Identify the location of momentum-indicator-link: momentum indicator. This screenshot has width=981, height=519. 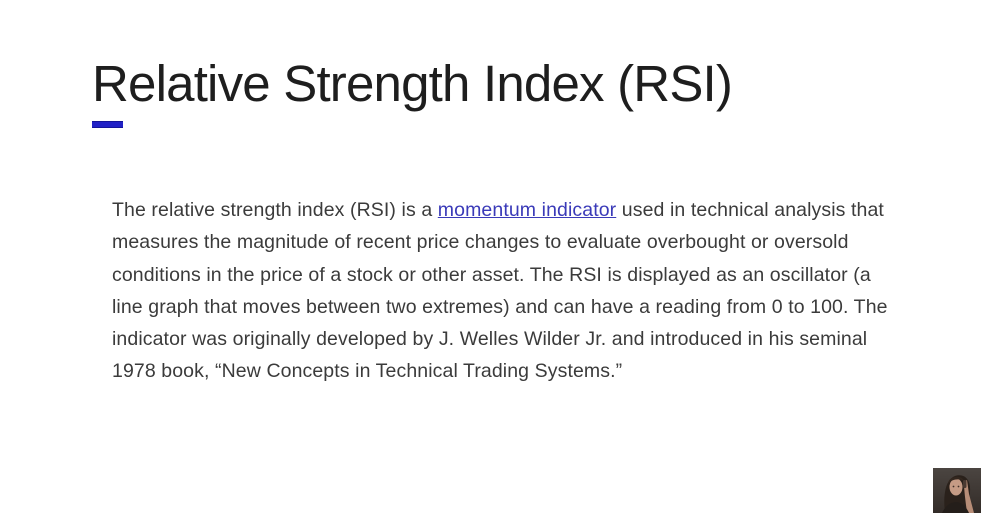
(527, 210).